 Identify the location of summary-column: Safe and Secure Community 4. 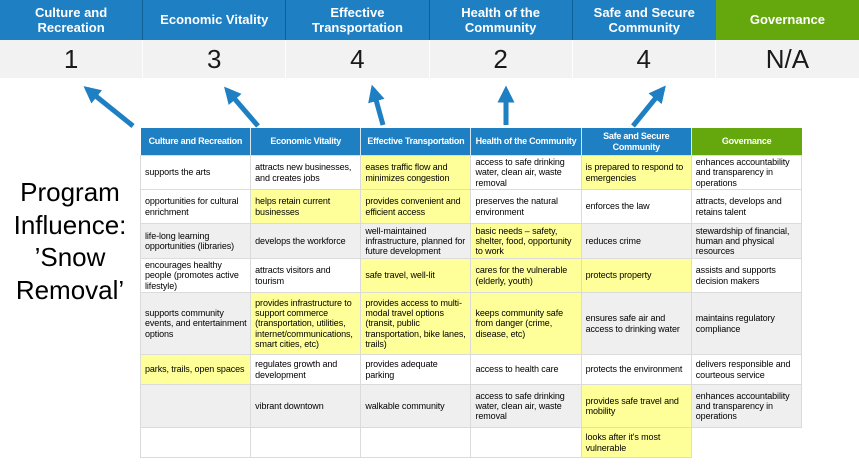
(644, 39).